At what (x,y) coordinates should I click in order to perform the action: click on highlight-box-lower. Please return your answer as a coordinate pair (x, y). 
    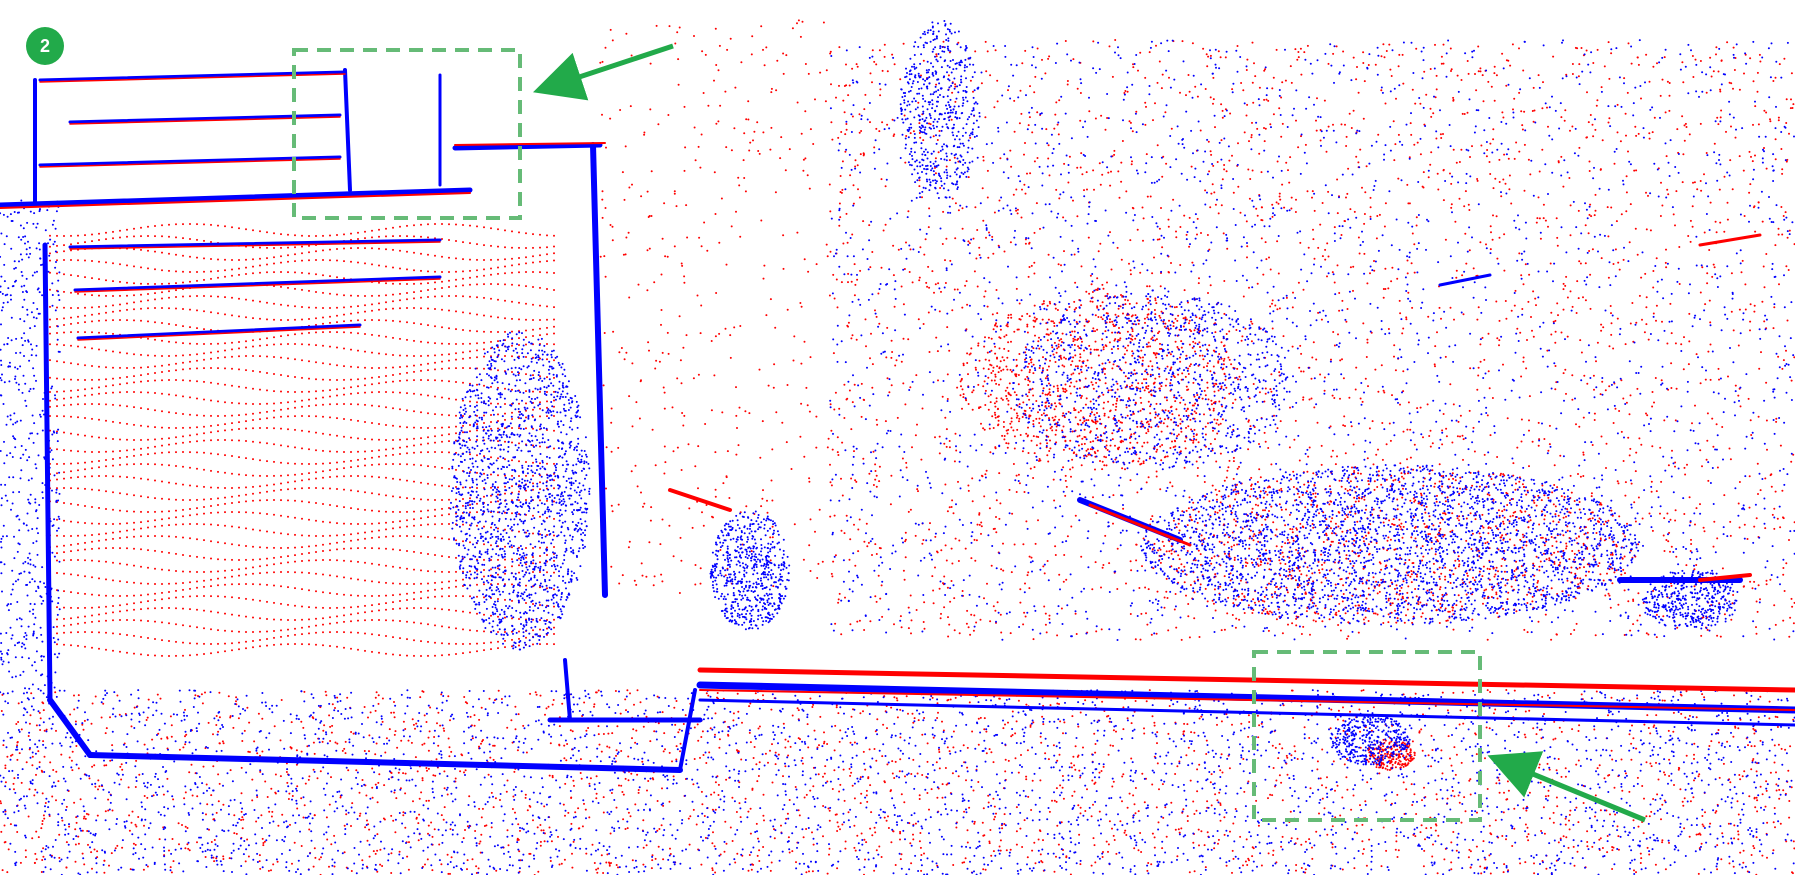
    Looking at the image, I should click on (1367, 736).